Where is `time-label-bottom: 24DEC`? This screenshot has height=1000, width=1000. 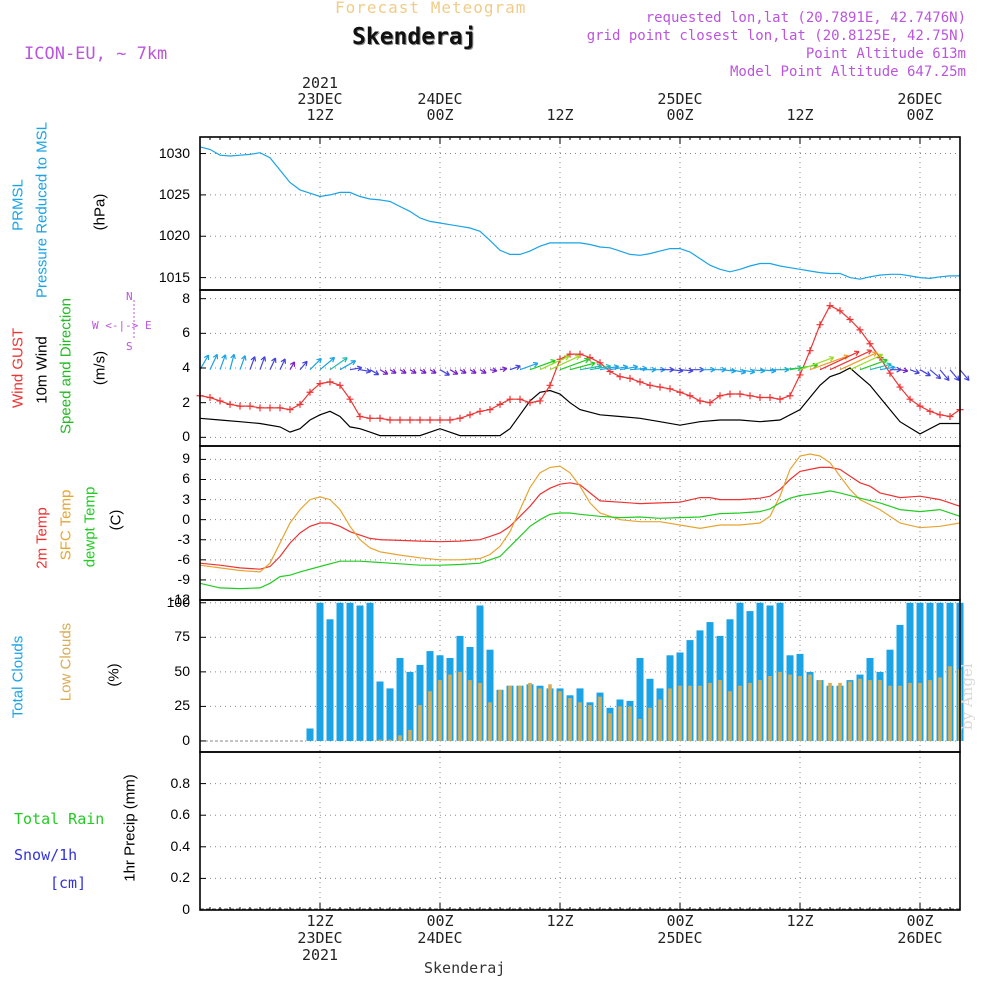
time-label-bottom: 24DEC is located at coordinates (440, 938).